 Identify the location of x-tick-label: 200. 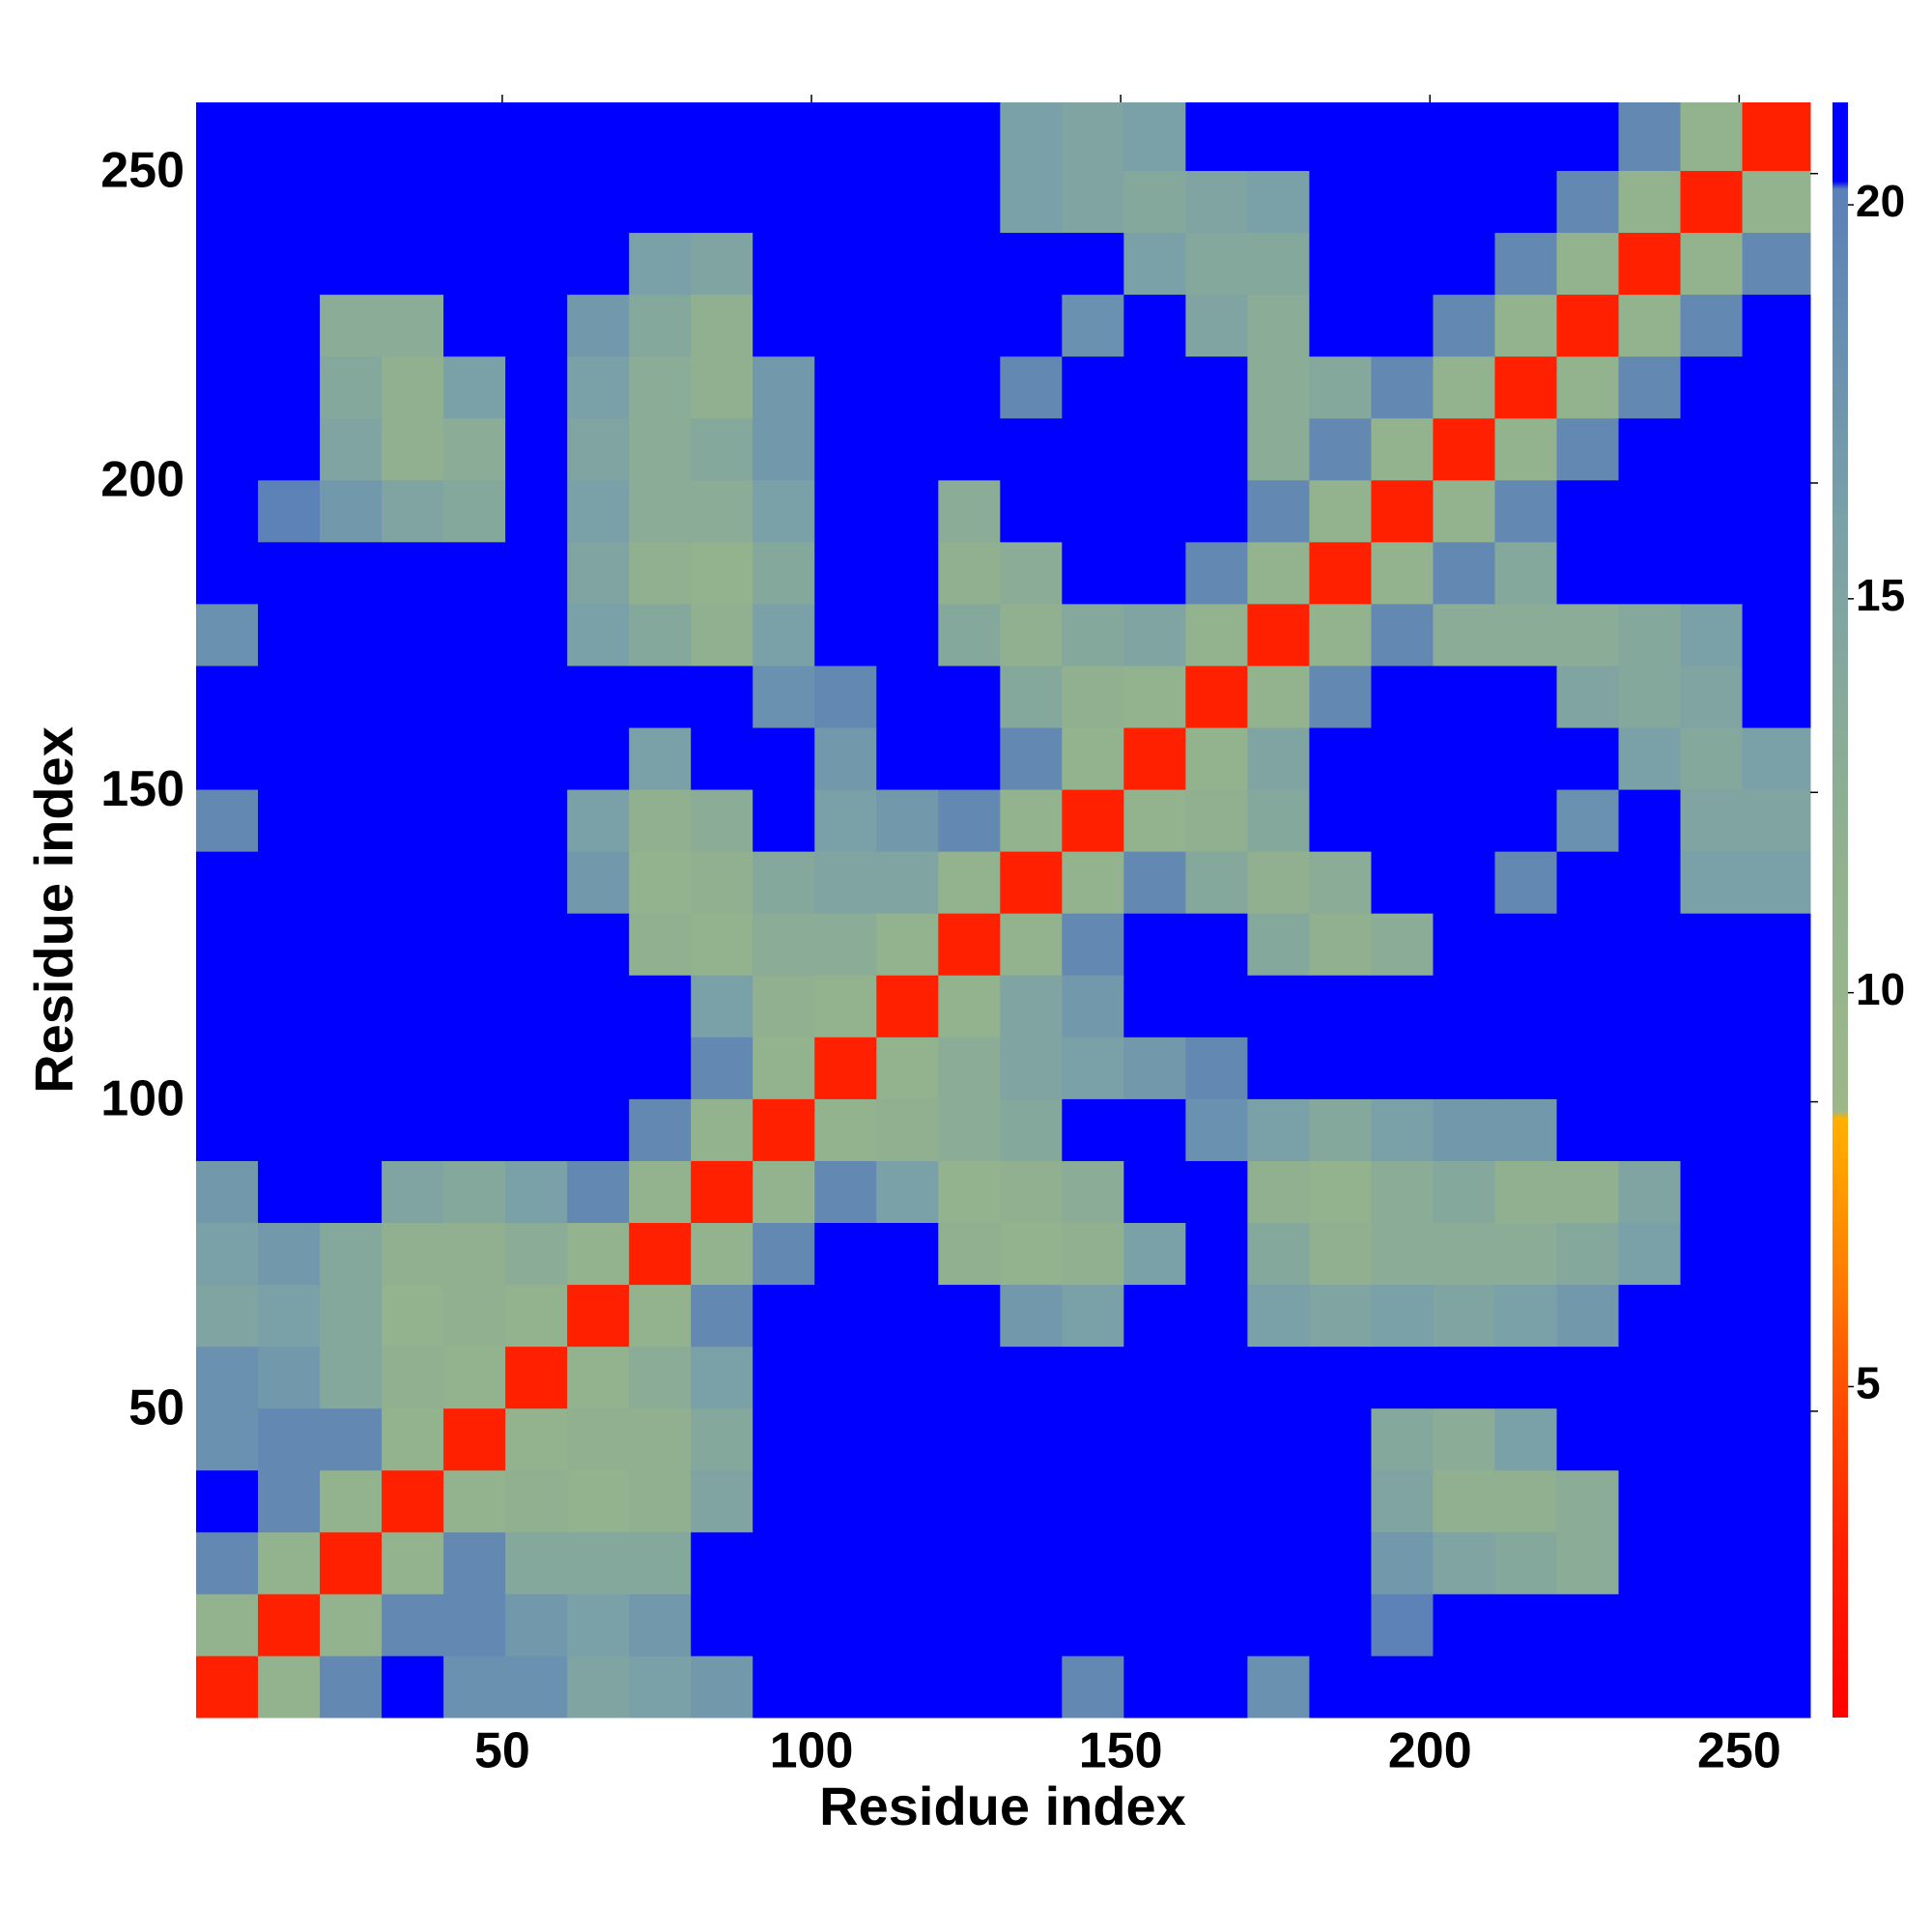
(1430, 1751).